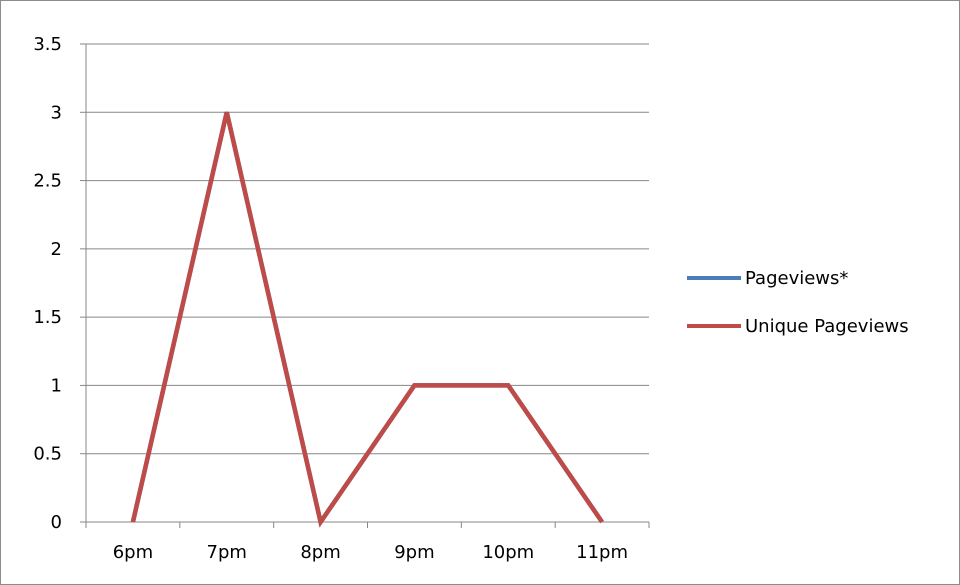  What do you see at coordinates (796, 278) in the screenshot?
I see `legend-label-pageviews: Pageviews*` at bounding box center [796, 278].